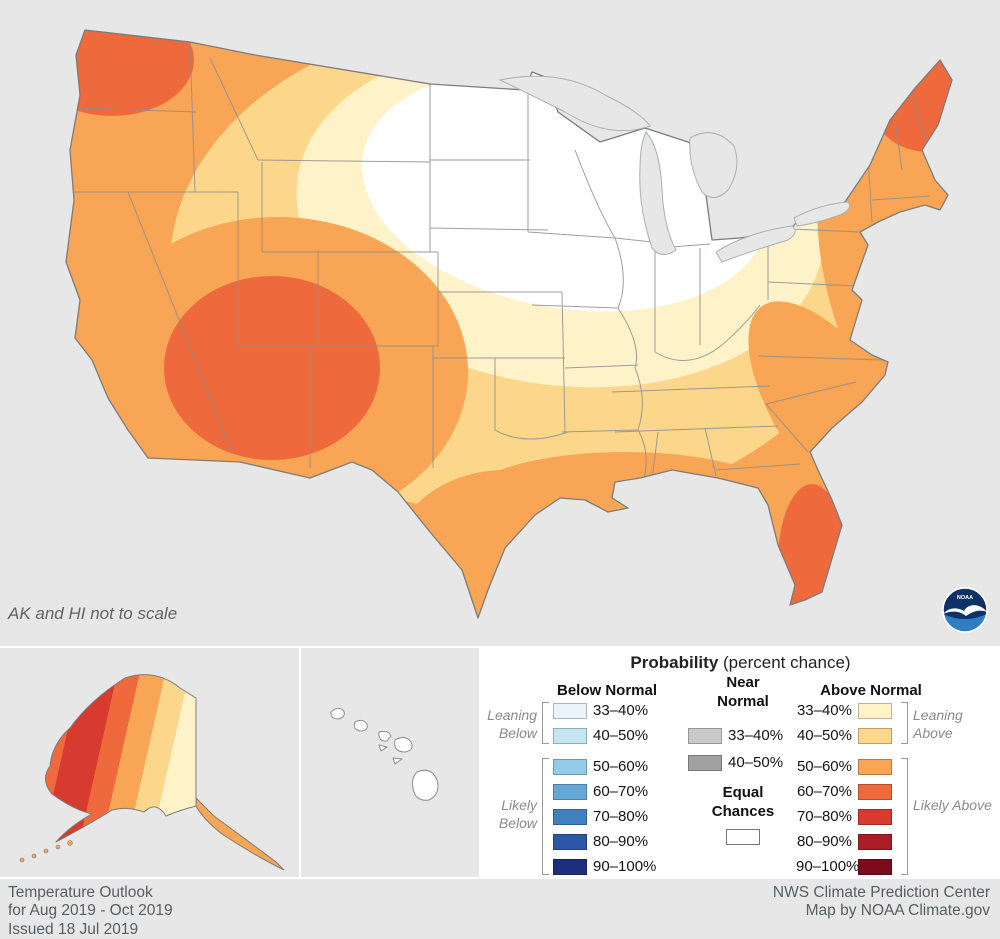 The height and width of the screenshot is (939, 1000). I want to click on likely-below-label: Likely Below, so click(517, 814).